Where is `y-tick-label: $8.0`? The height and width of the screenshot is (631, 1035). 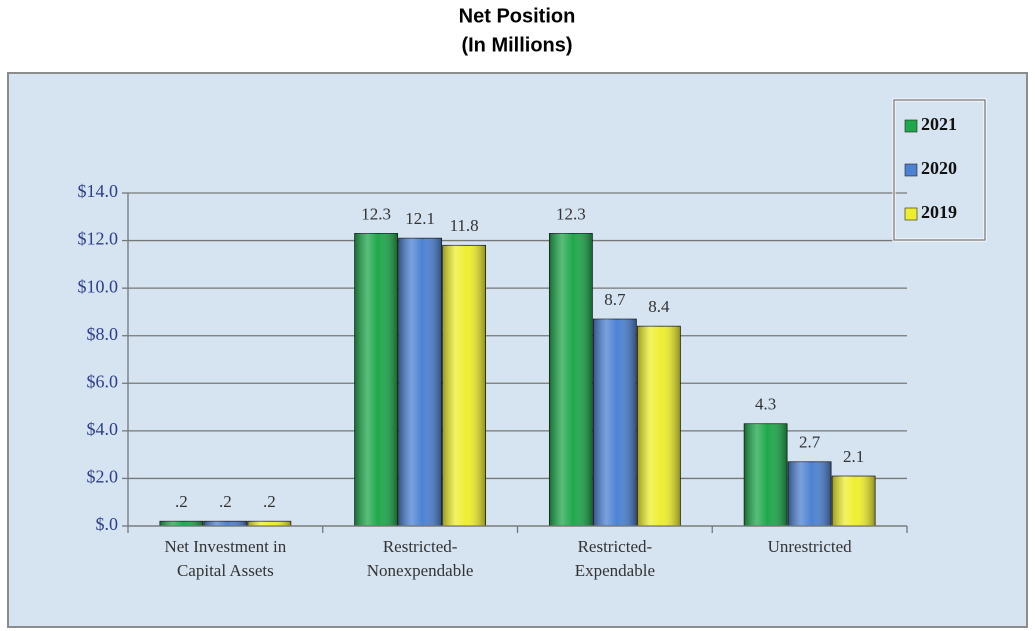
y-tick-label: $8.0 is located at coordinates (103, 334).